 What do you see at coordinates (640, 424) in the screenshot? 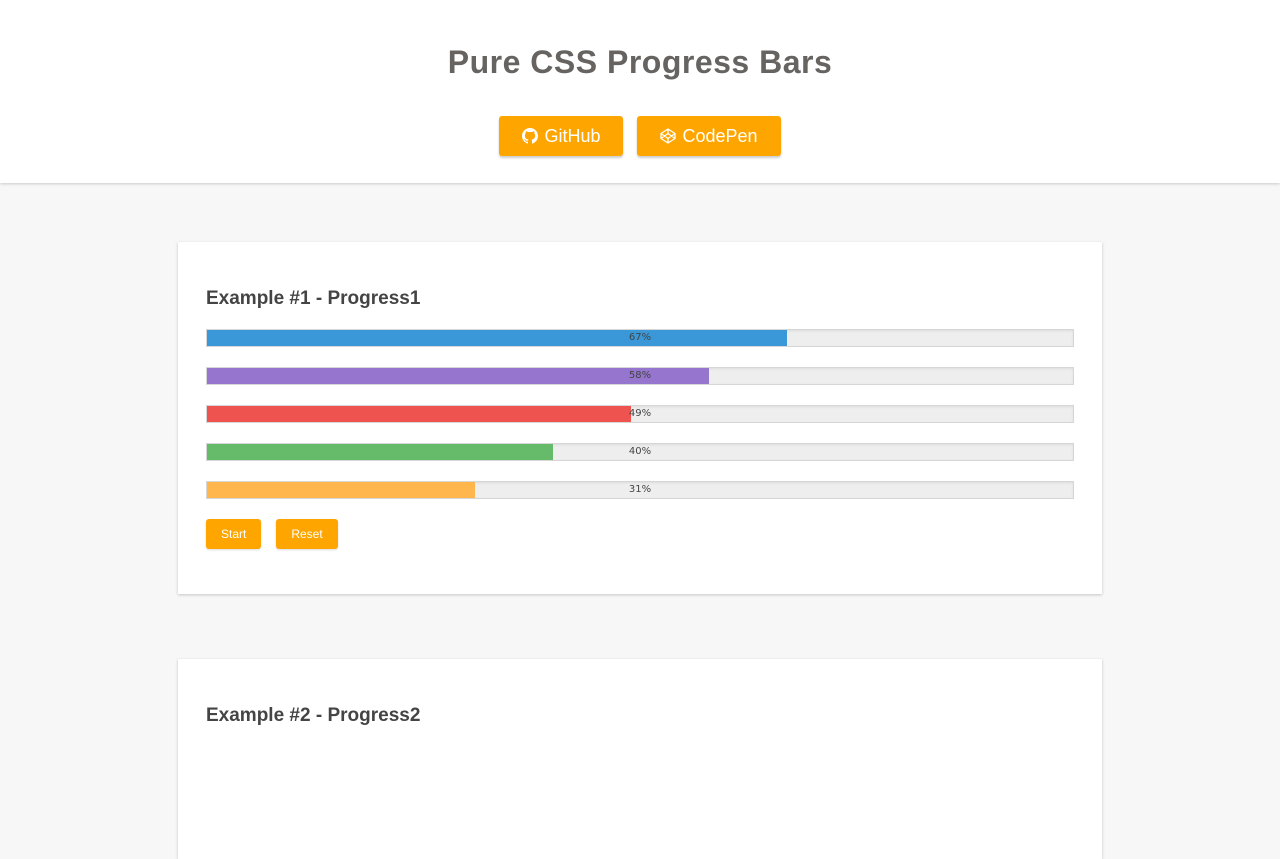
I see `progress-bars: 67% 58% 49% 40% 31%` at bounding box center [640, 424].